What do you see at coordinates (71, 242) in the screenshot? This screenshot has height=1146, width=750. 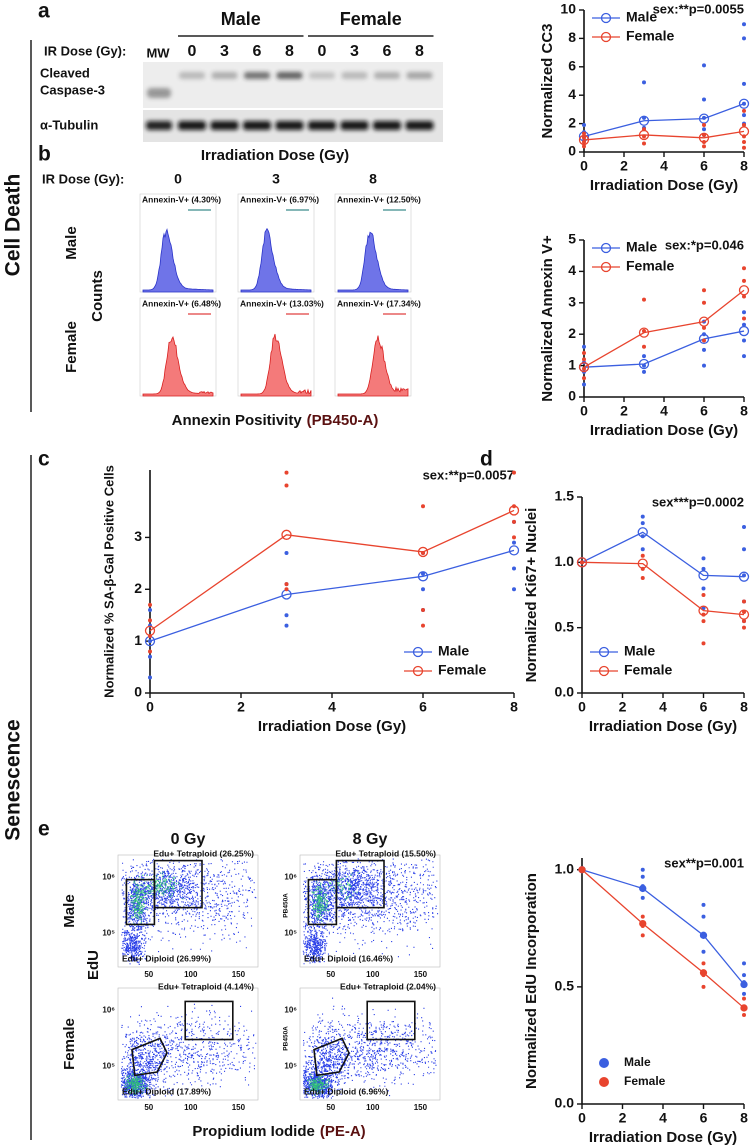 I see `row-label: Male` at bounding box center [71, 242].